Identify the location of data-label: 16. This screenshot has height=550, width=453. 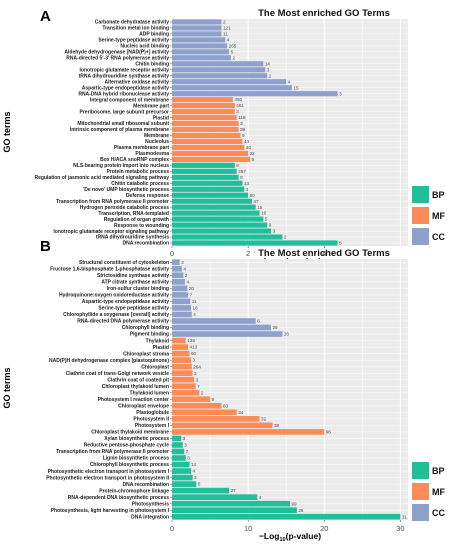
(196, 308).